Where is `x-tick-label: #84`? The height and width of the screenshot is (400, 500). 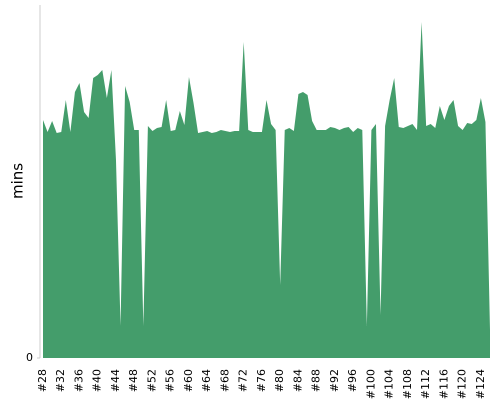
x-tick-label: #84 is located at coordinates (297, 380).